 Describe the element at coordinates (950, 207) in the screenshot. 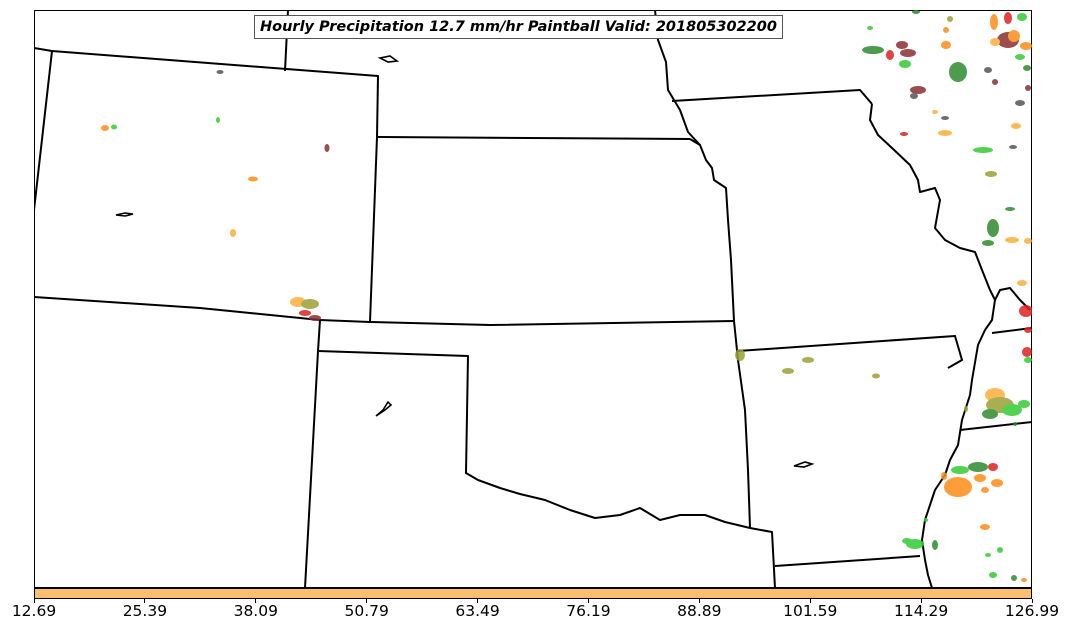

I see `boundary-mississippi-east` at that location.